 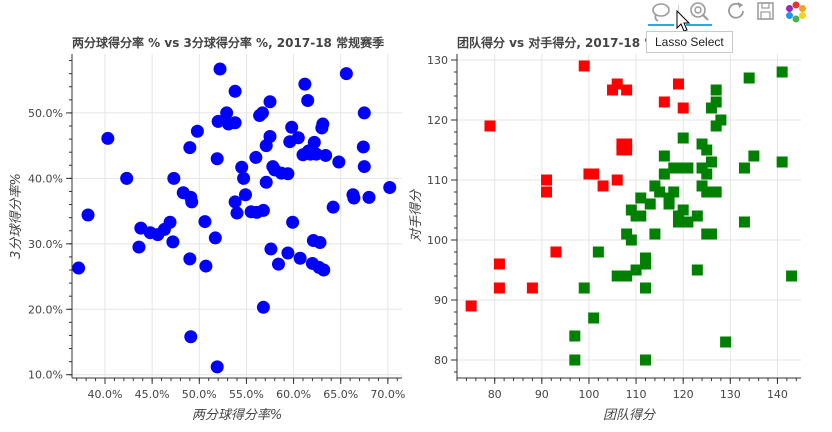 What do you see at coordinates (199, 394) in the screenshot?
I see `left-x-tick-label: 50.0%` at bounding box center [199, 394].